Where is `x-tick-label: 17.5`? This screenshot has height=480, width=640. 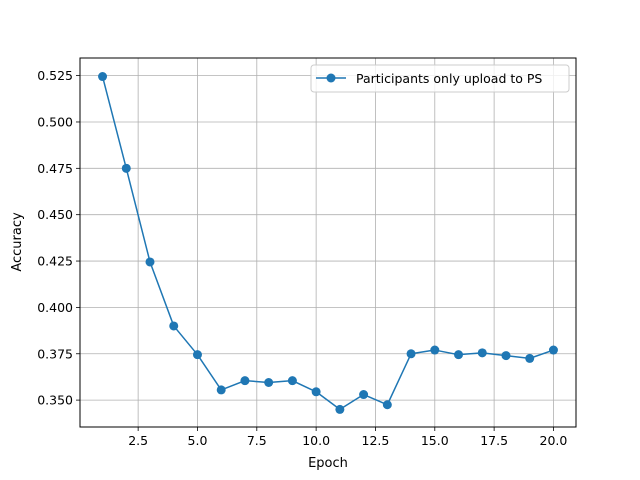
x-tick-label: 17.5 is located at coordinates (494, 440).